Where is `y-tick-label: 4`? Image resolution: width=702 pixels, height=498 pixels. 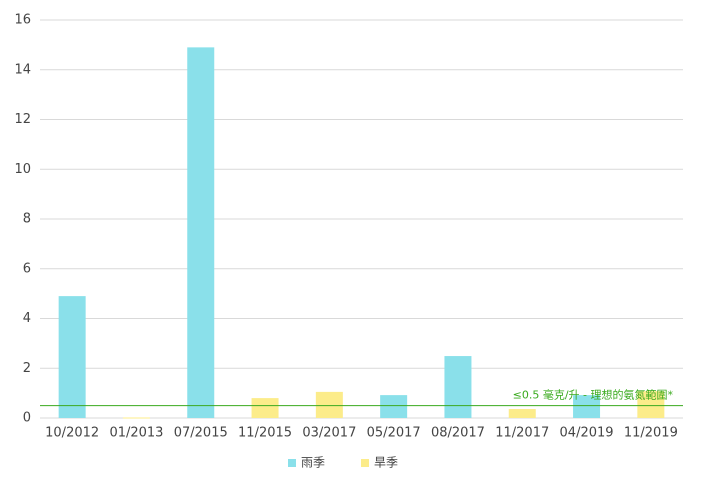 y-tick-label: 4 is located at coordinates (27, 318).